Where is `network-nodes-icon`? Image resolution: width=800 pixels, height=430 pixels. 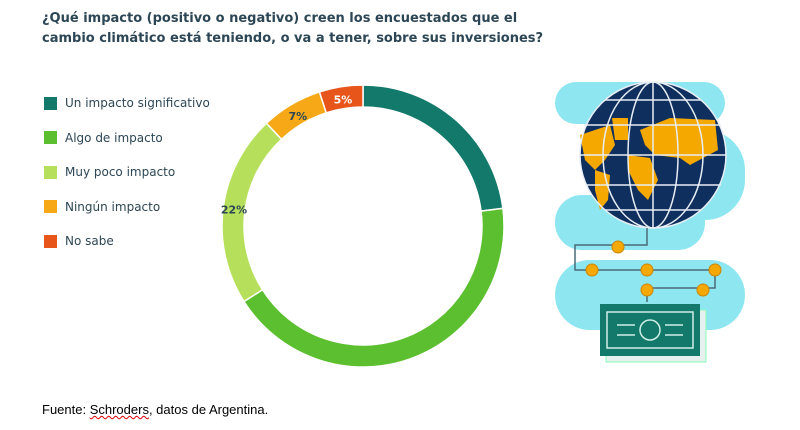
network-nodes-icon is located at coordinates (648, 265).